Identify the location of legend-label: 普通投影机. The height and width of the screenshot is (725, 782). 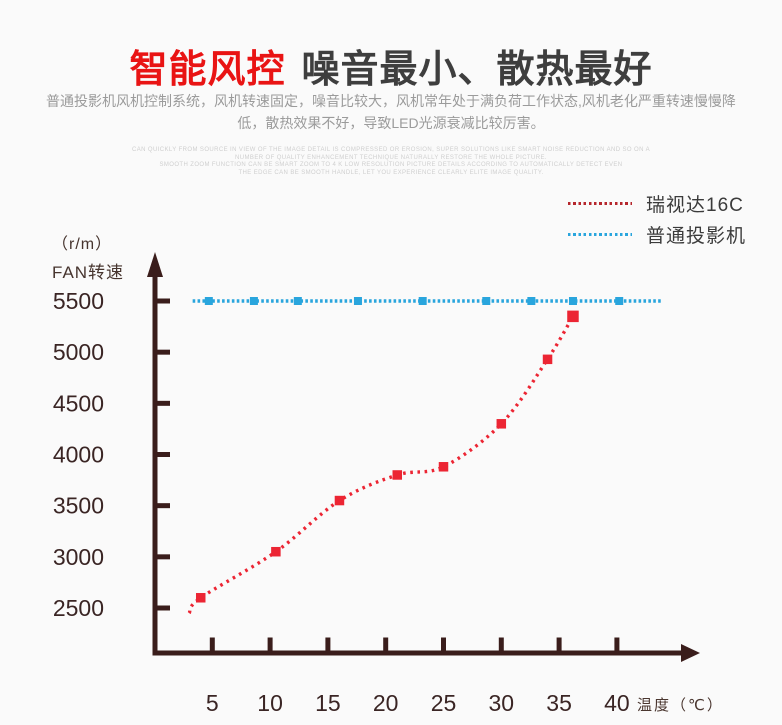
(696, 236).